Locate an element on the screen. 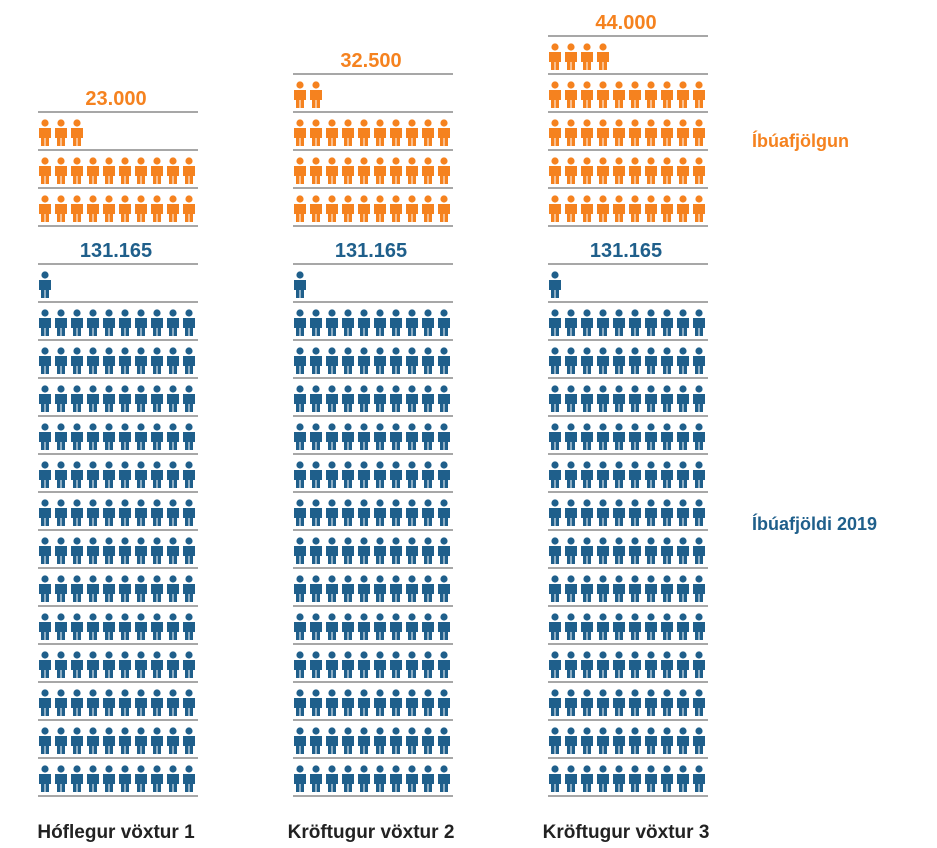 The height and width of the screenshot is (848, 937). value-label: 131.165 is located at coordinates (116, 251).